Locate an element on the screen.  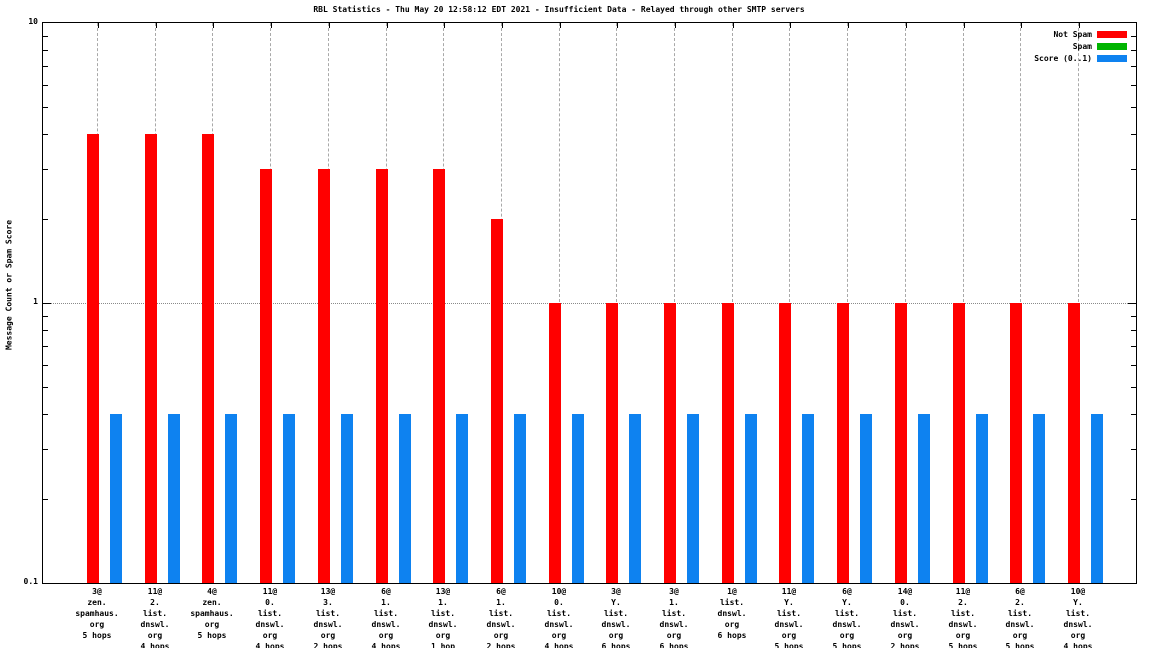
y-tick-label: 1 is located at coordinates (35, 301).